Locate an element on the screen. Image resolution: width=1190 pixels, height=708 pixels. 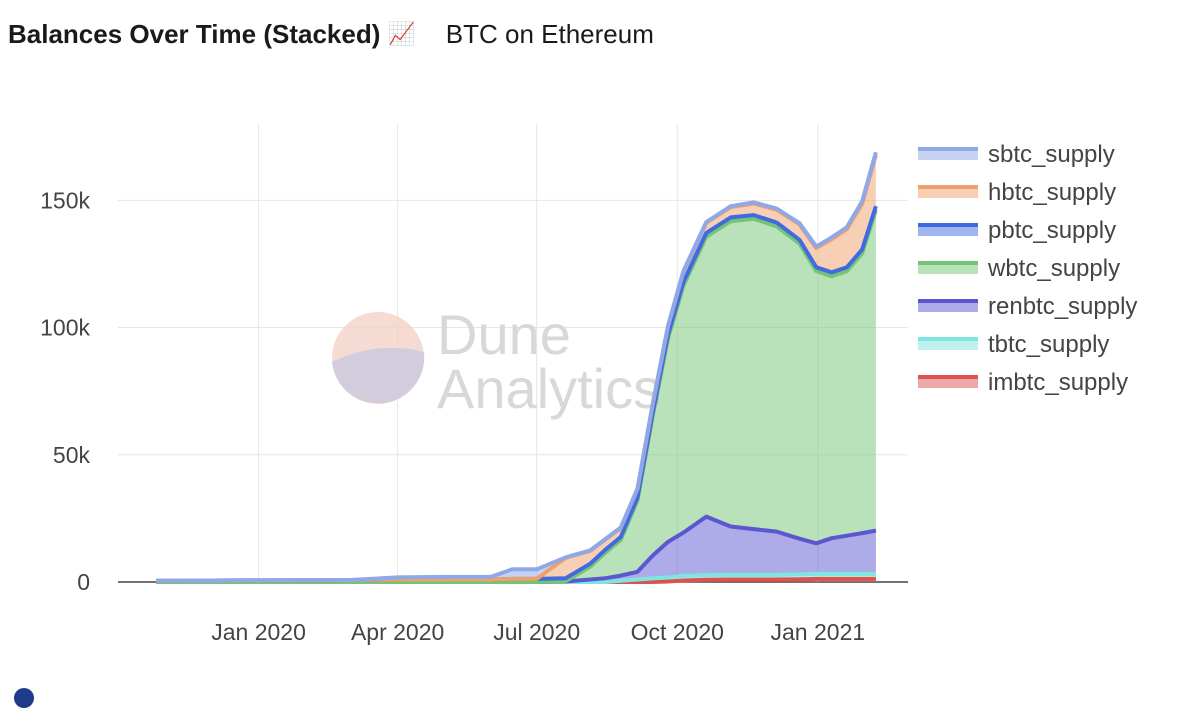
legend-item-renbtc_supply: renbtc_supply is located at coordinates (1027, 306).